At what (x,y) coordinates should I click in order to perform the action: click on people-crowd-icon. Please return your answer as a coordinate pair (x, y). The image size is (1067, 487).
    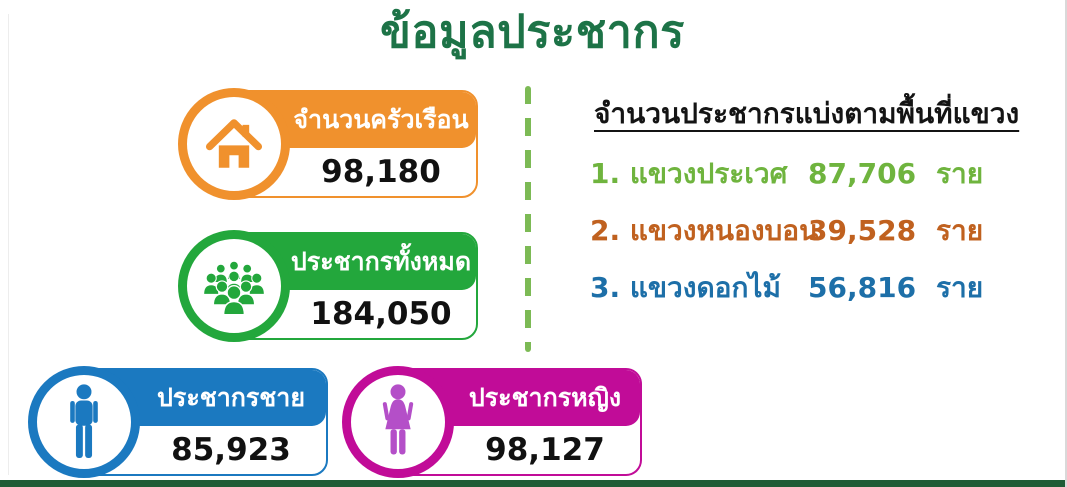
    Looking at the image, I should click on (234, 286).